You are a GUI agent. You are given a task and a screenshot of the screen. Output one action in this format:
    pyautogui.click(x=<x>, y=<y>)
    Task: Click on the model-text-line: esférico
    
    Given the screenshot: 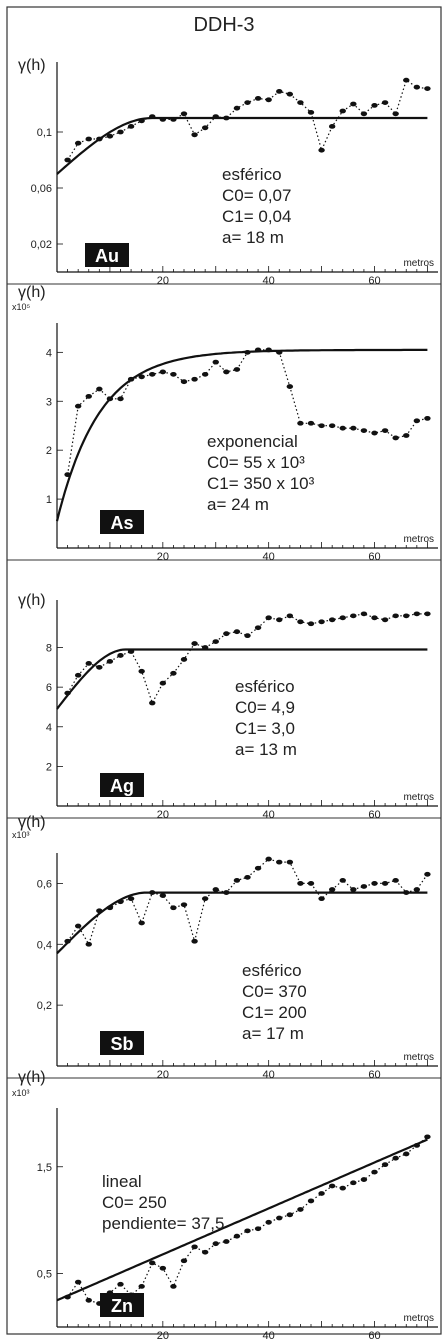 What is the action you would take?
    pyautogui.click(x=272, y=970)
    